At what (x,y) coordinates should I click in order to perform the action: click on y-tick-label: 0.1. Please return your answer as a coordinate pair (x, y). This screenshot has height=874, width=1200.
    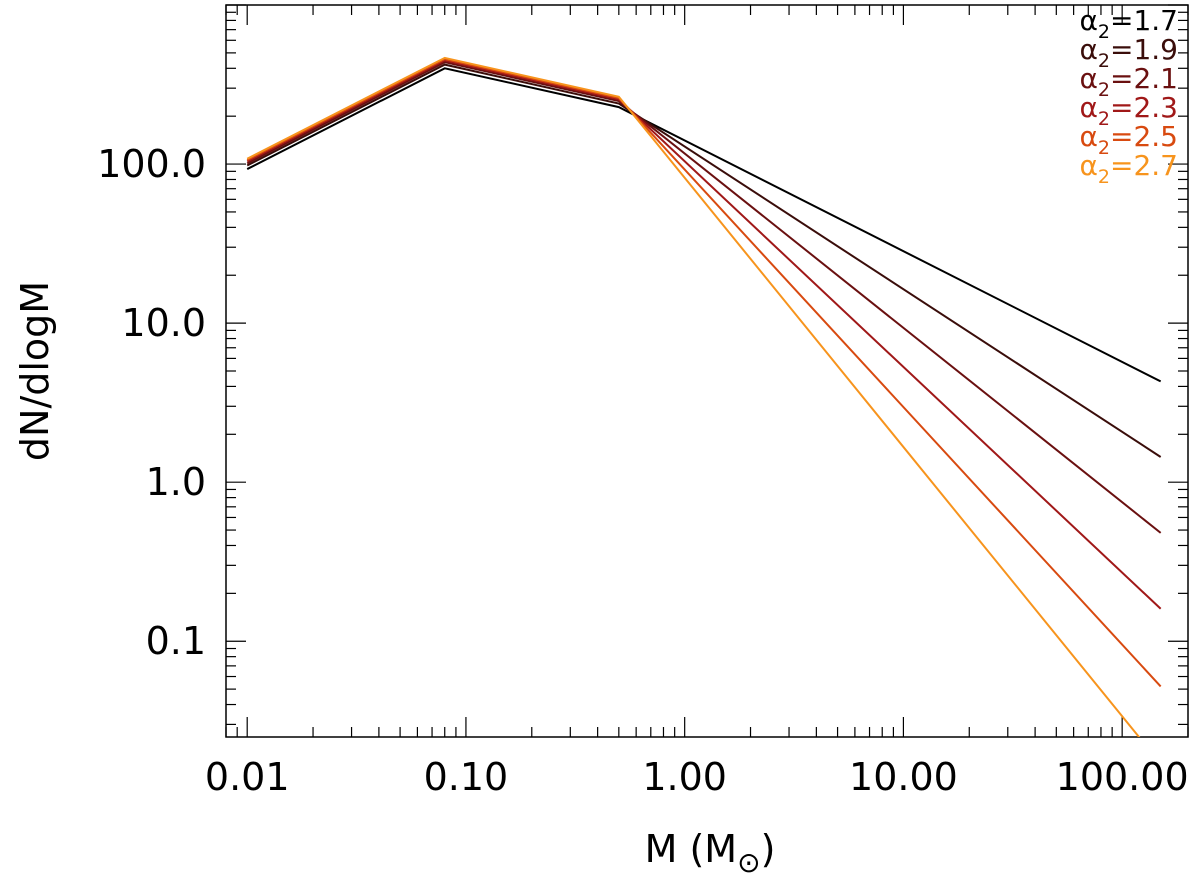
    Looking at the image, I should click on (176, 641).